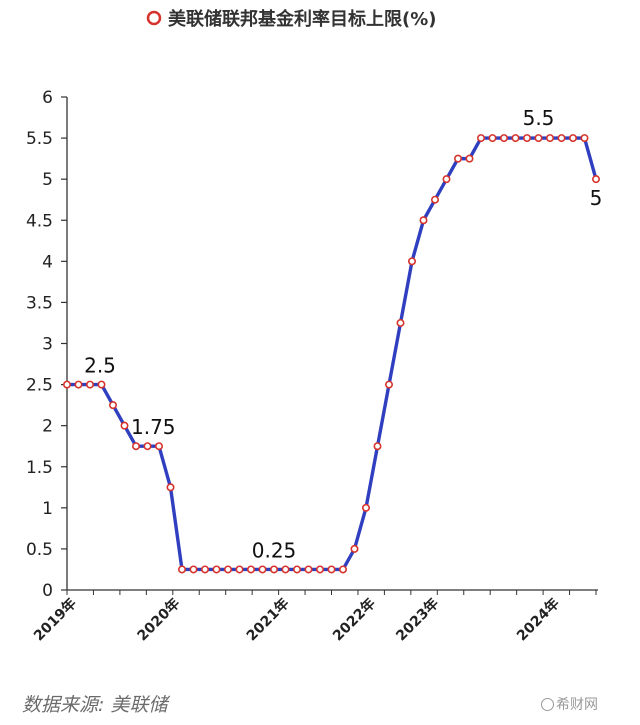 The image size is (640, 725). I want to click on data-label: 2.5, so click(100, 366).